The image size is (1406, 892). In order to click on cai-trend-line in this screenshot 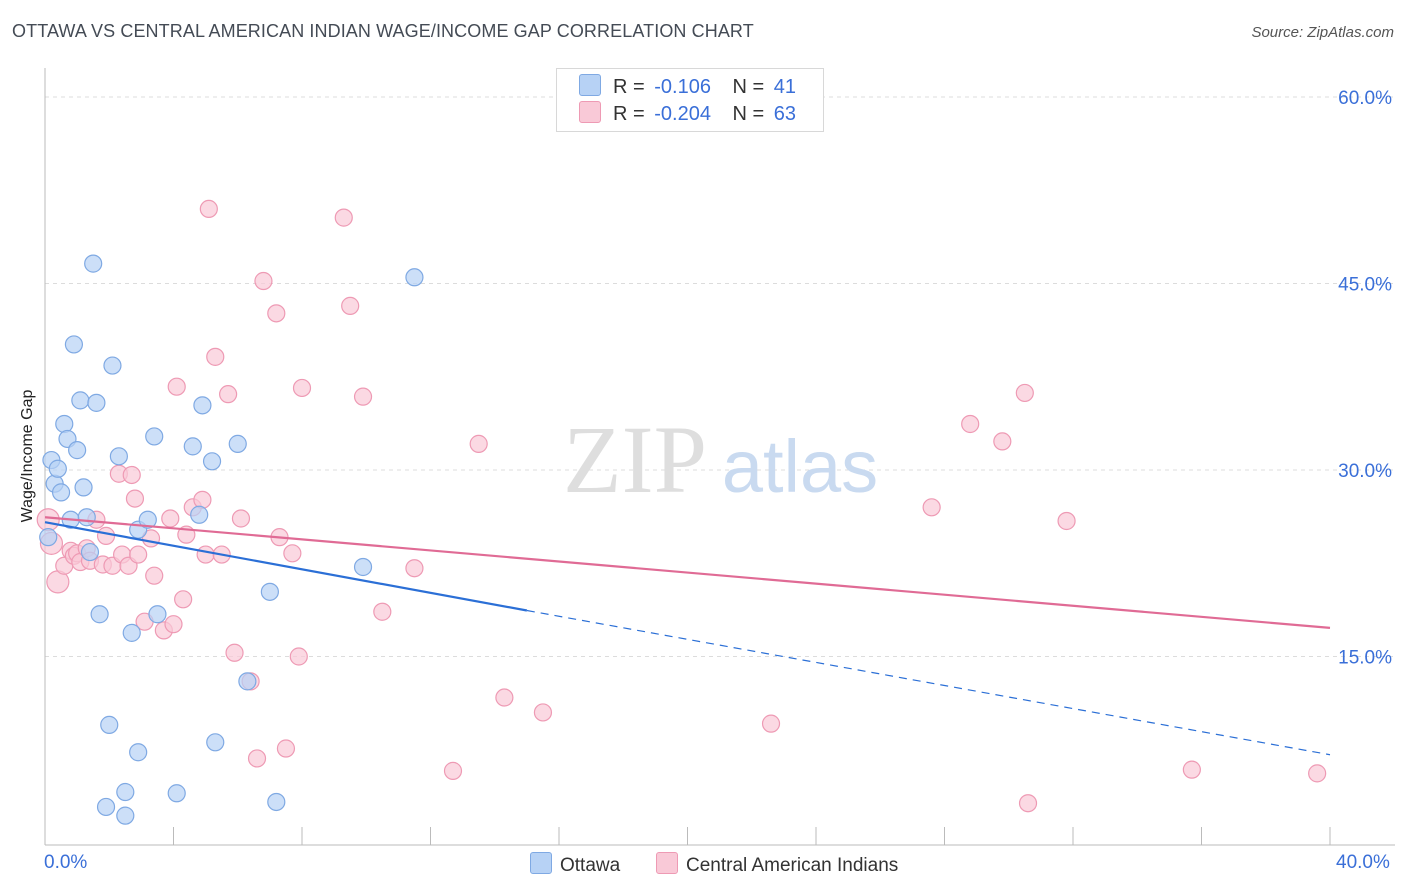, I will do `click(687, 572)`.